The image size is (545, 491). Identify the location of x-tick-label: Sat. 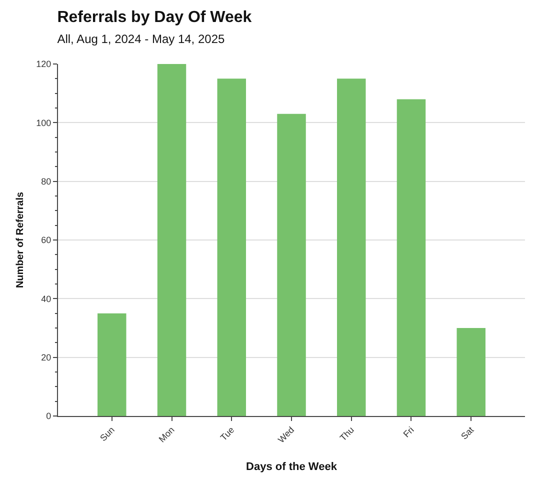
(467, 433).